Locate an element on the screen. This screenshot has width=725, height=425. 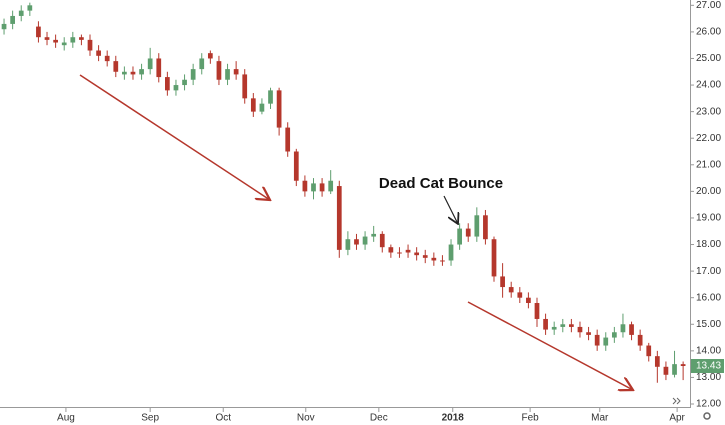
x-tick-label: Mar is located at coordinates (600, 418).